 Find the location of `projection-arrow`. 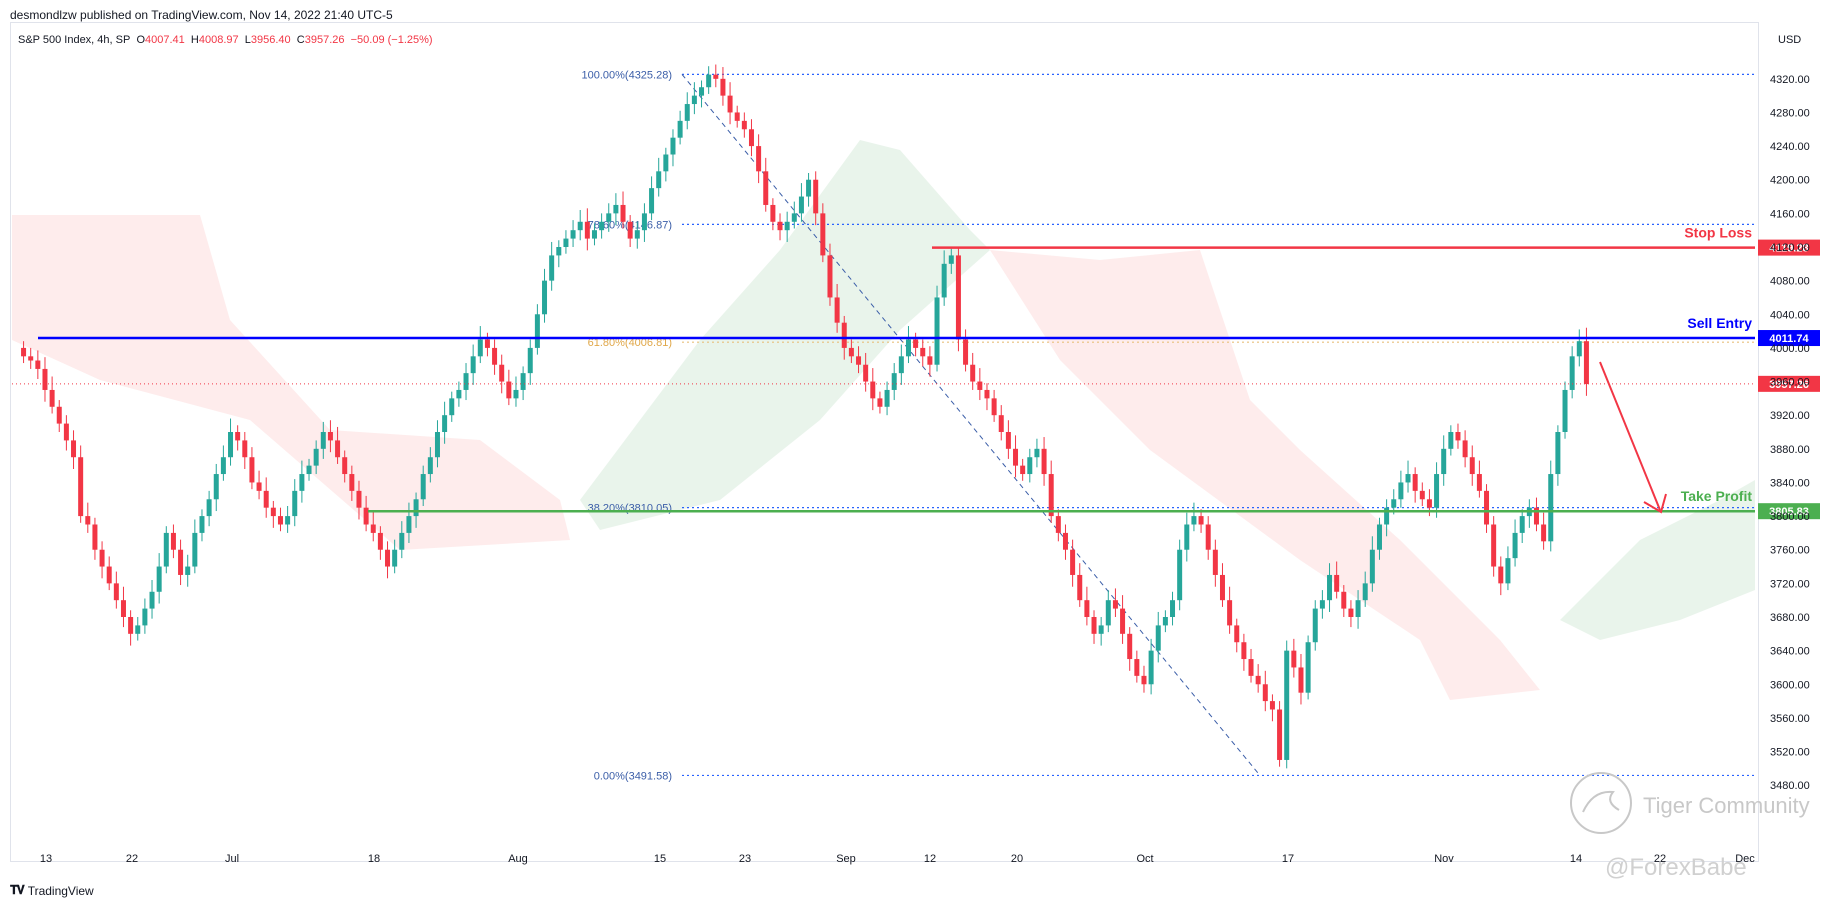

projection-arrow is located at coordinates (1630, 436).